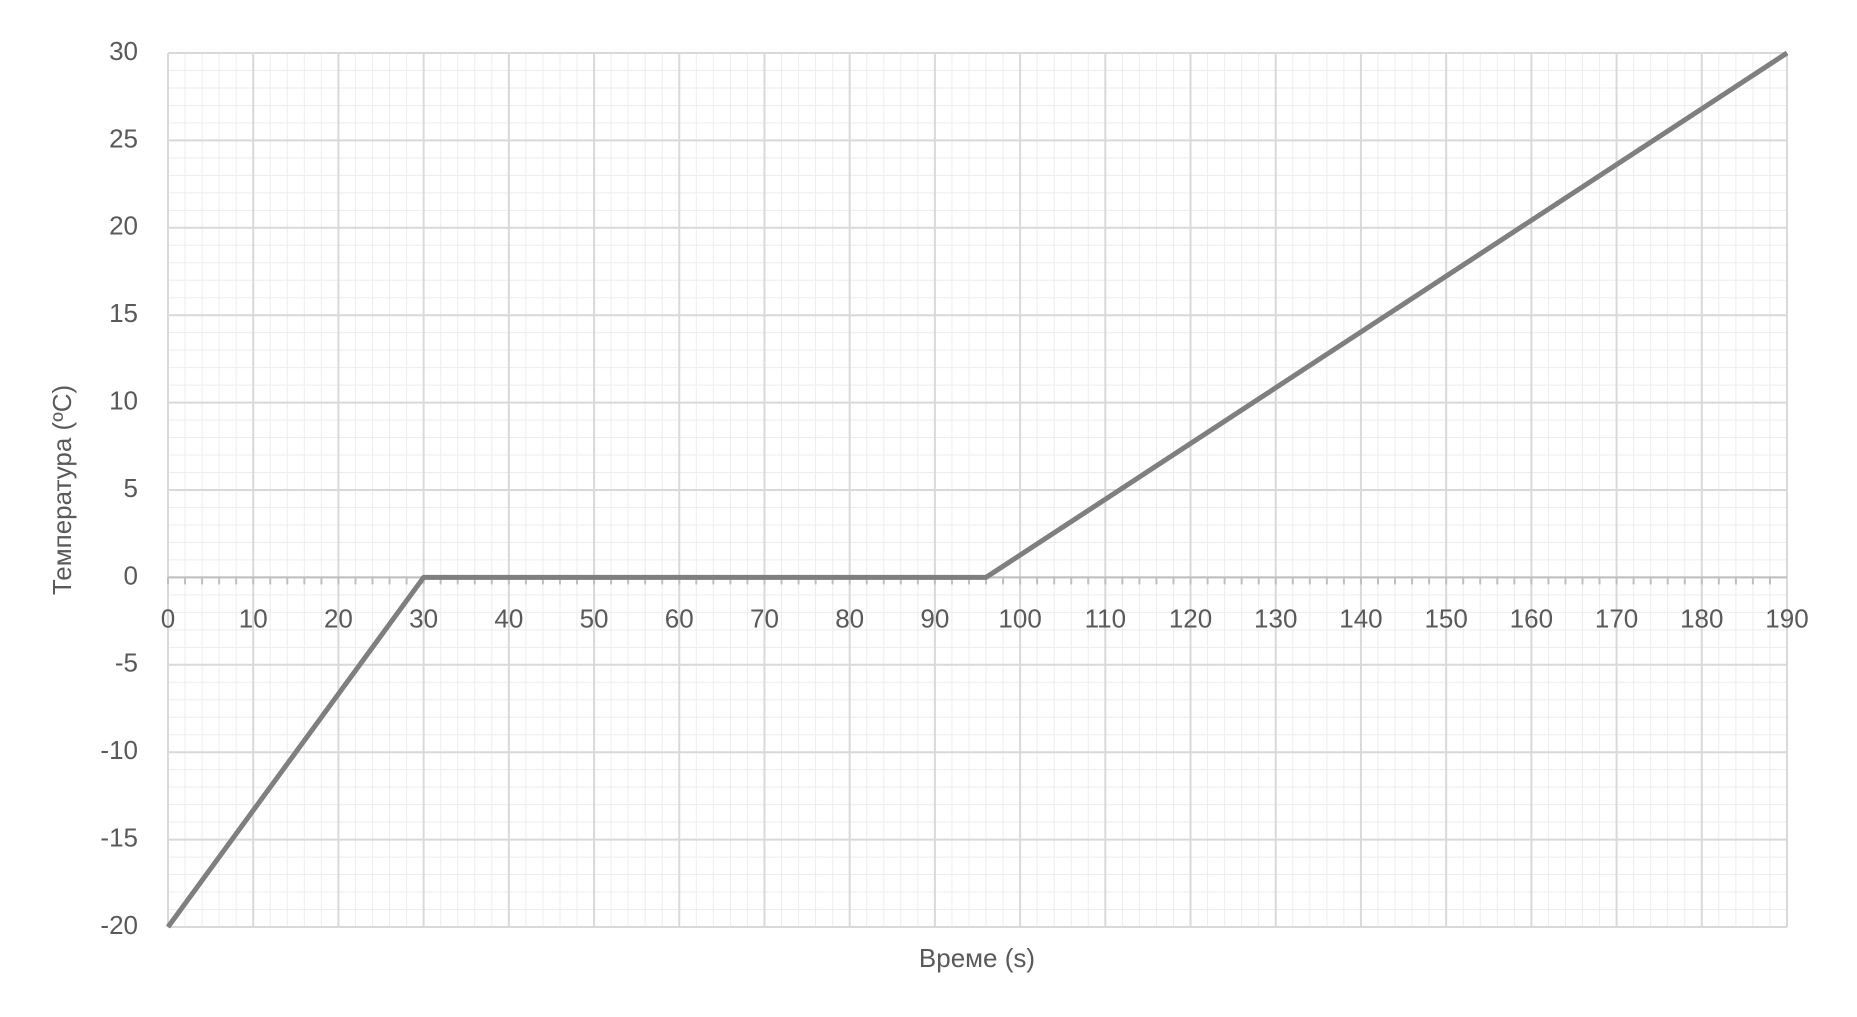 The width and height of the screenshot is (1857, 1017). Describe the element at coordinates (423, 618) in the screenshot. I see `x-tick-label: 30` at that location.